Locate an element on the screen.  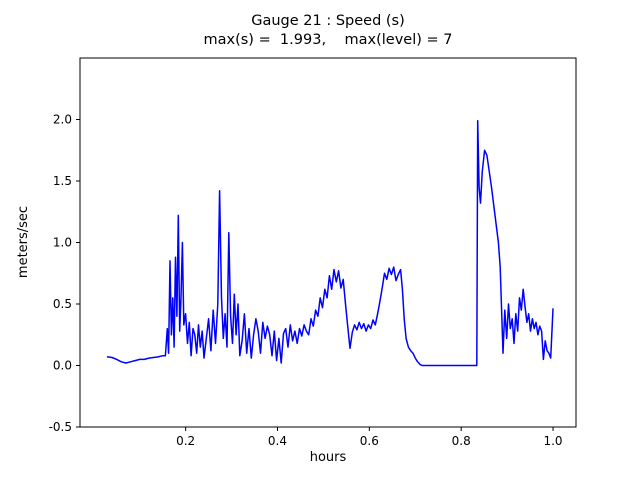
y-tick-label: 2.0 is located at coordinates (62, 120).